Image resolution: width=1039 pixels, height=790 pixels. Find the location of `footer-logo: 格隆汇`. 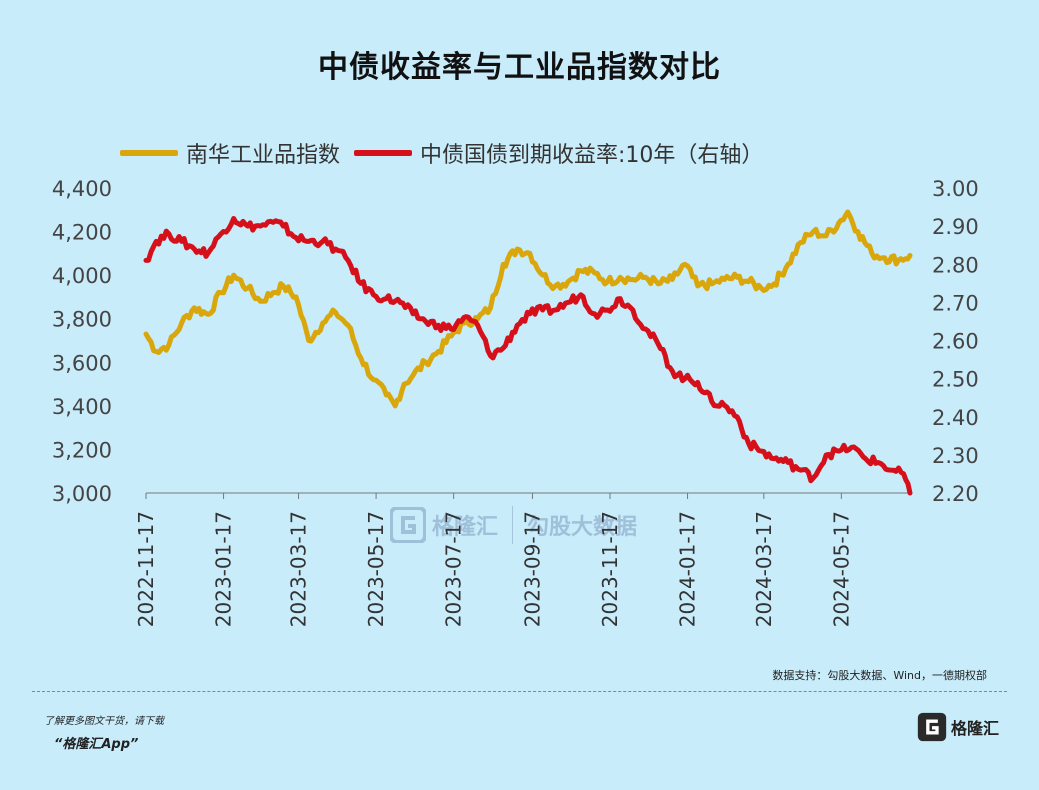

footer-logo: 格隆汇 is located at coordinates (958, 727).